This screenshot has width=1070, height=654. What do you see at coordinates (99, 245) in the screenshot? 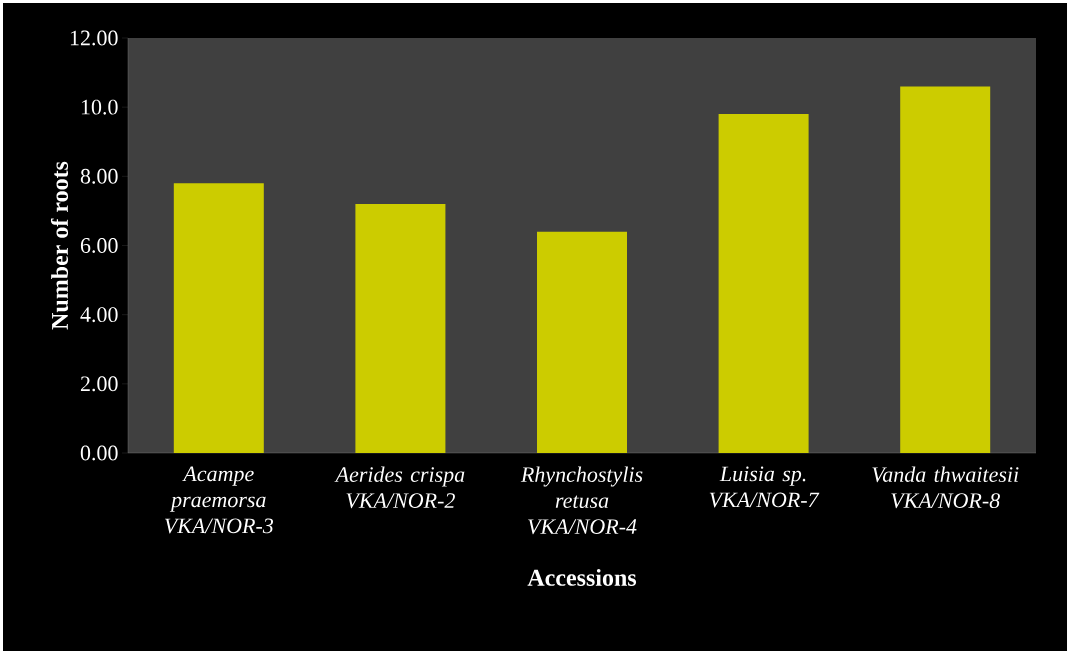
I see `y-tick-label: 6.00` at bounding box center [99, 245].